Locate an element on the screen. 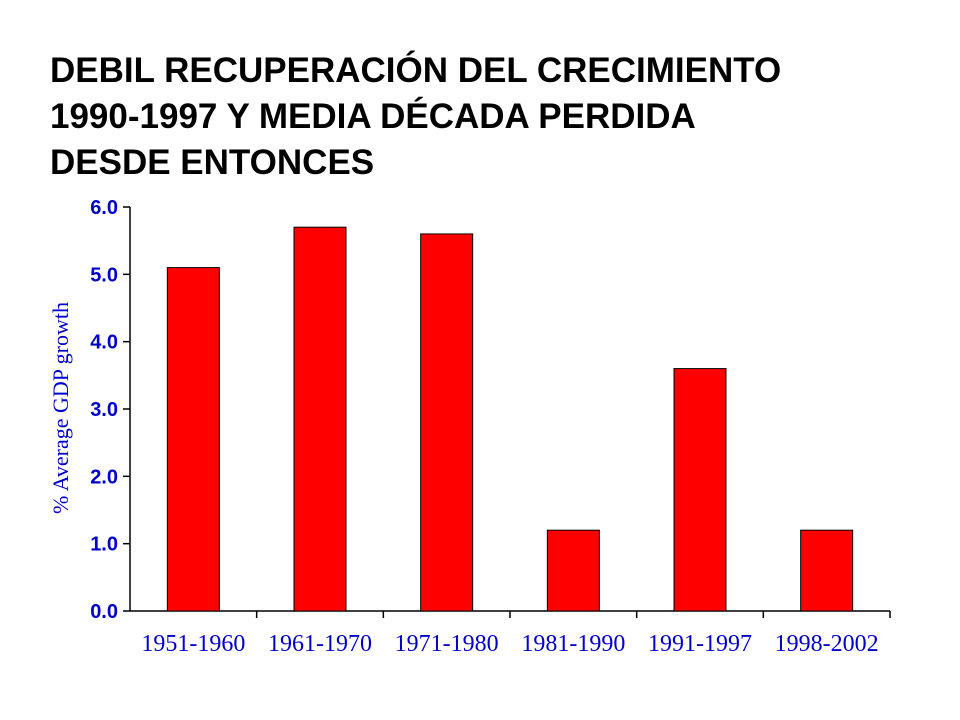  x-tick-label: 1981-1990 is located at coordinates (573, 644).